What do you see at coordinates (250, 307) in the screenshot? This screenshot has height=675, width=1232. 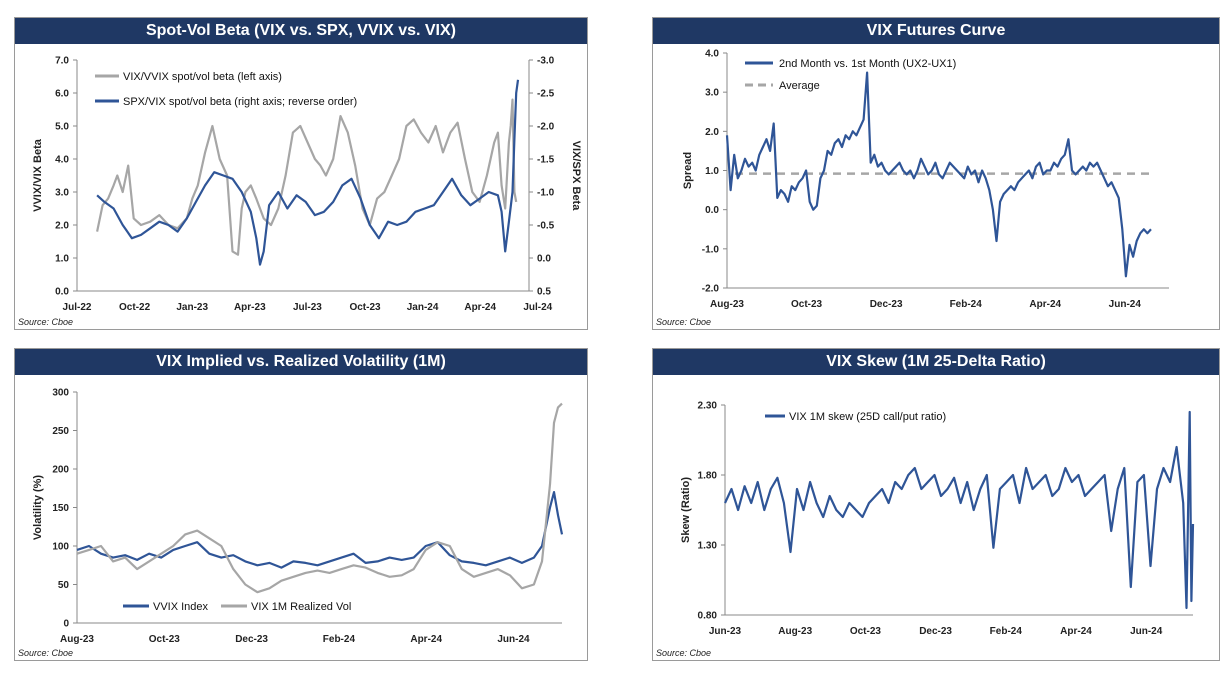 I see `x-tick-label: Apr-23` at bounding box center [250, 307].